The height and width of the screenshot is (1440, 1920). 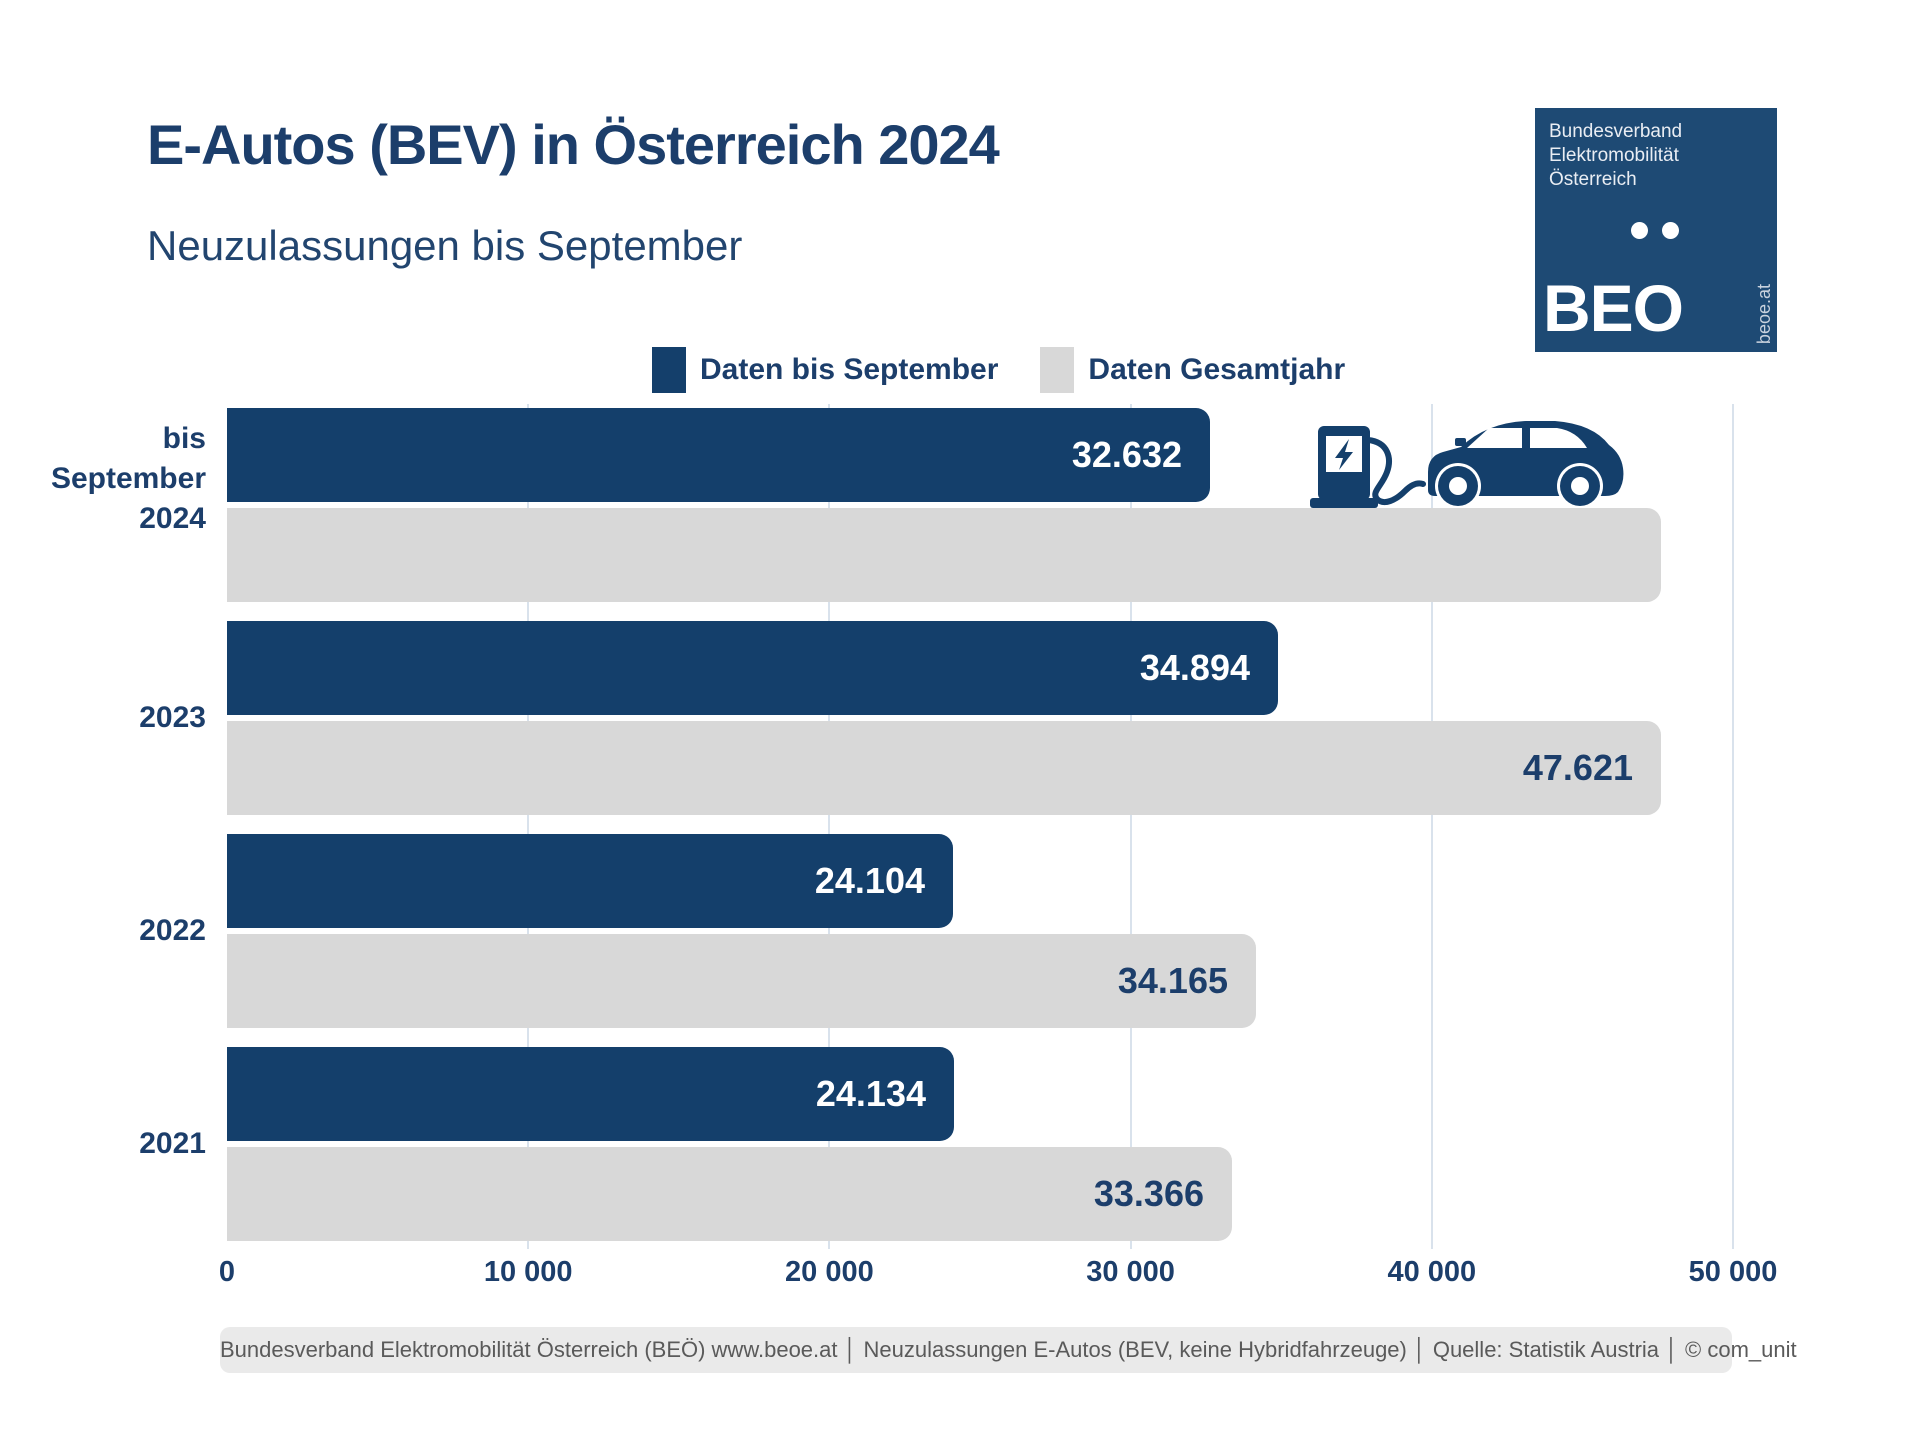 I want to click on bar-gesamtjahr, so click(x=944, y=555).